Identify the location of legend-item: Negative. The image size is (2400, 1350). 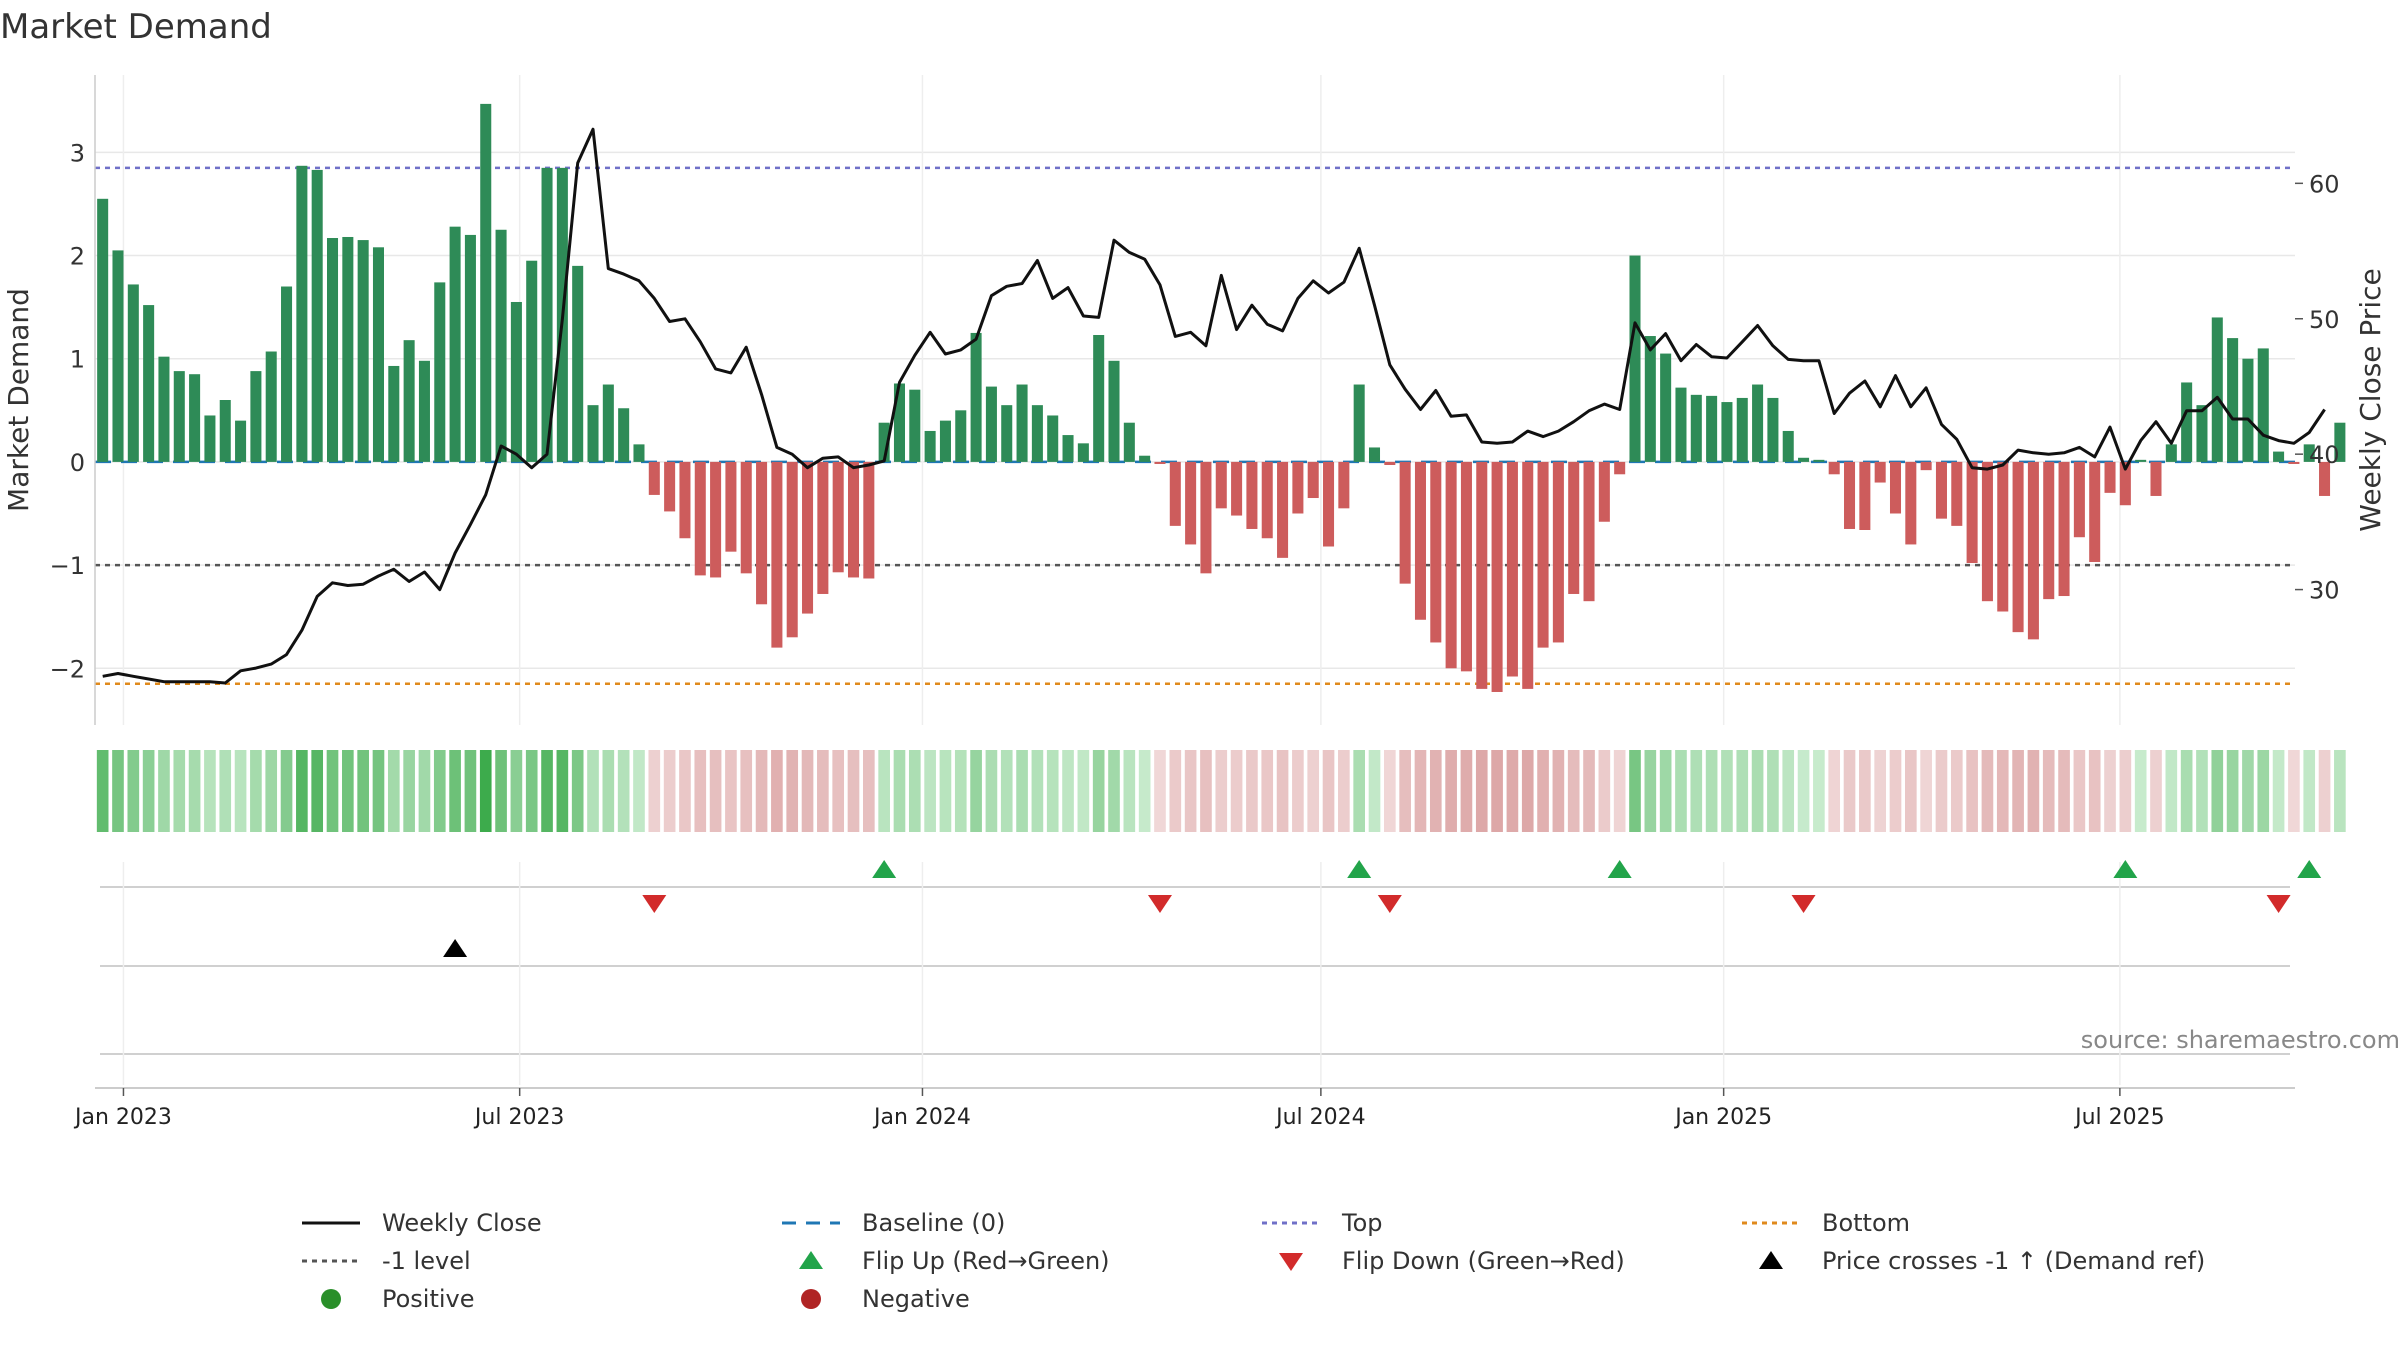
(875, 1299).